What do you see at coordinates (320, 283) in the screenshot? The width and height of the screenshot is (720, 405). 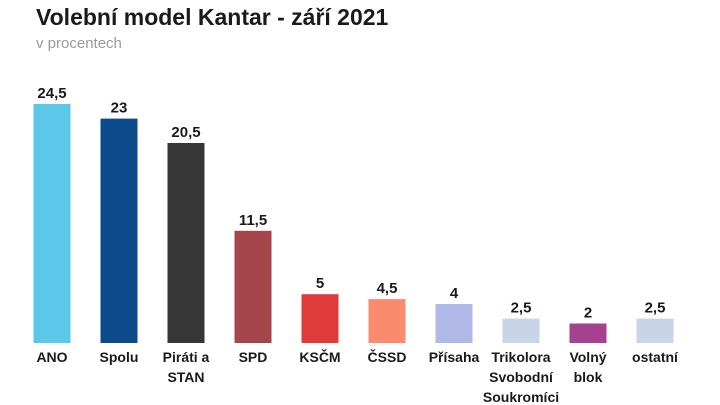 I see `value-label-4: 5` at bounding box center [320, 283].